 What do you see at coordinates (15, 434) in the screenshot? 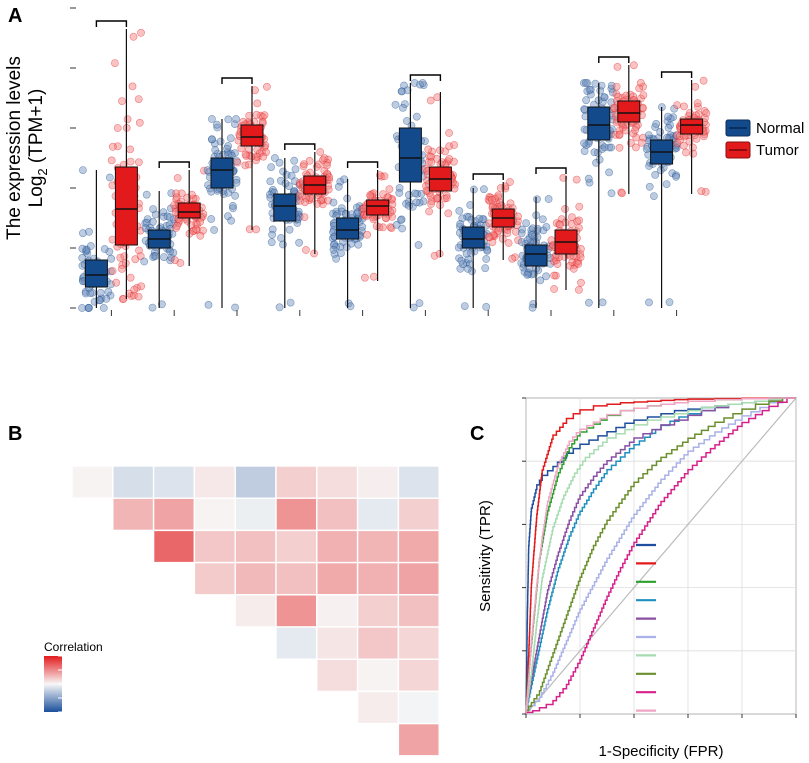
I see `panel-label-b: B` at bounding box center [15, 434].